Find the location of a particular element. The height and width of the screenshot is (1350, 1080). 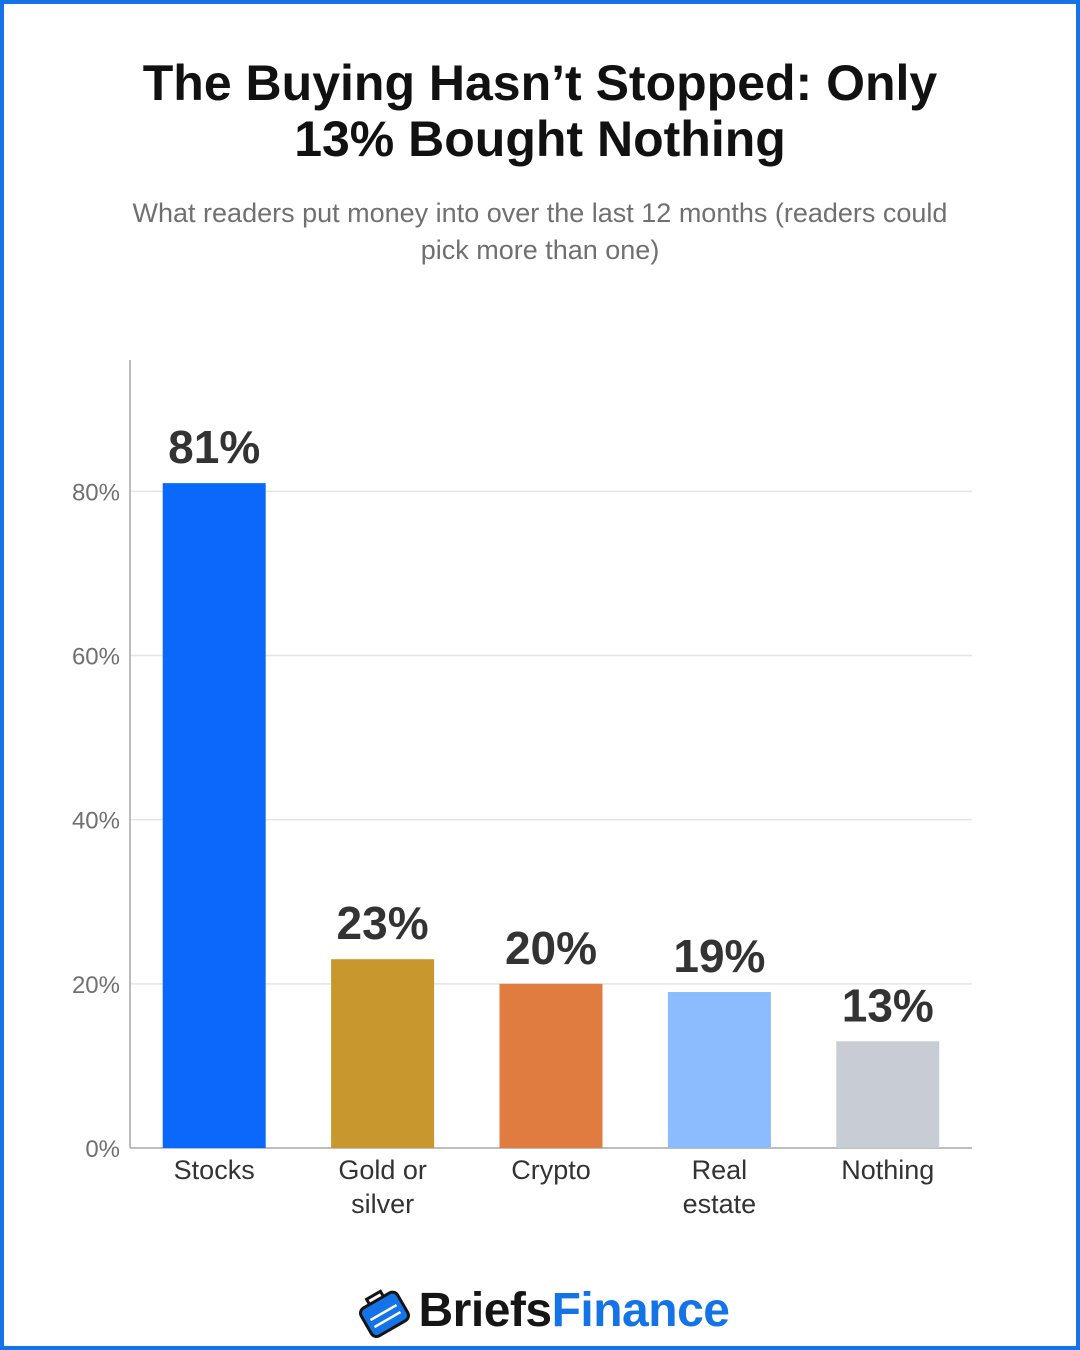

x-tick-label: Crypto is located at coordinates (551, 1170).